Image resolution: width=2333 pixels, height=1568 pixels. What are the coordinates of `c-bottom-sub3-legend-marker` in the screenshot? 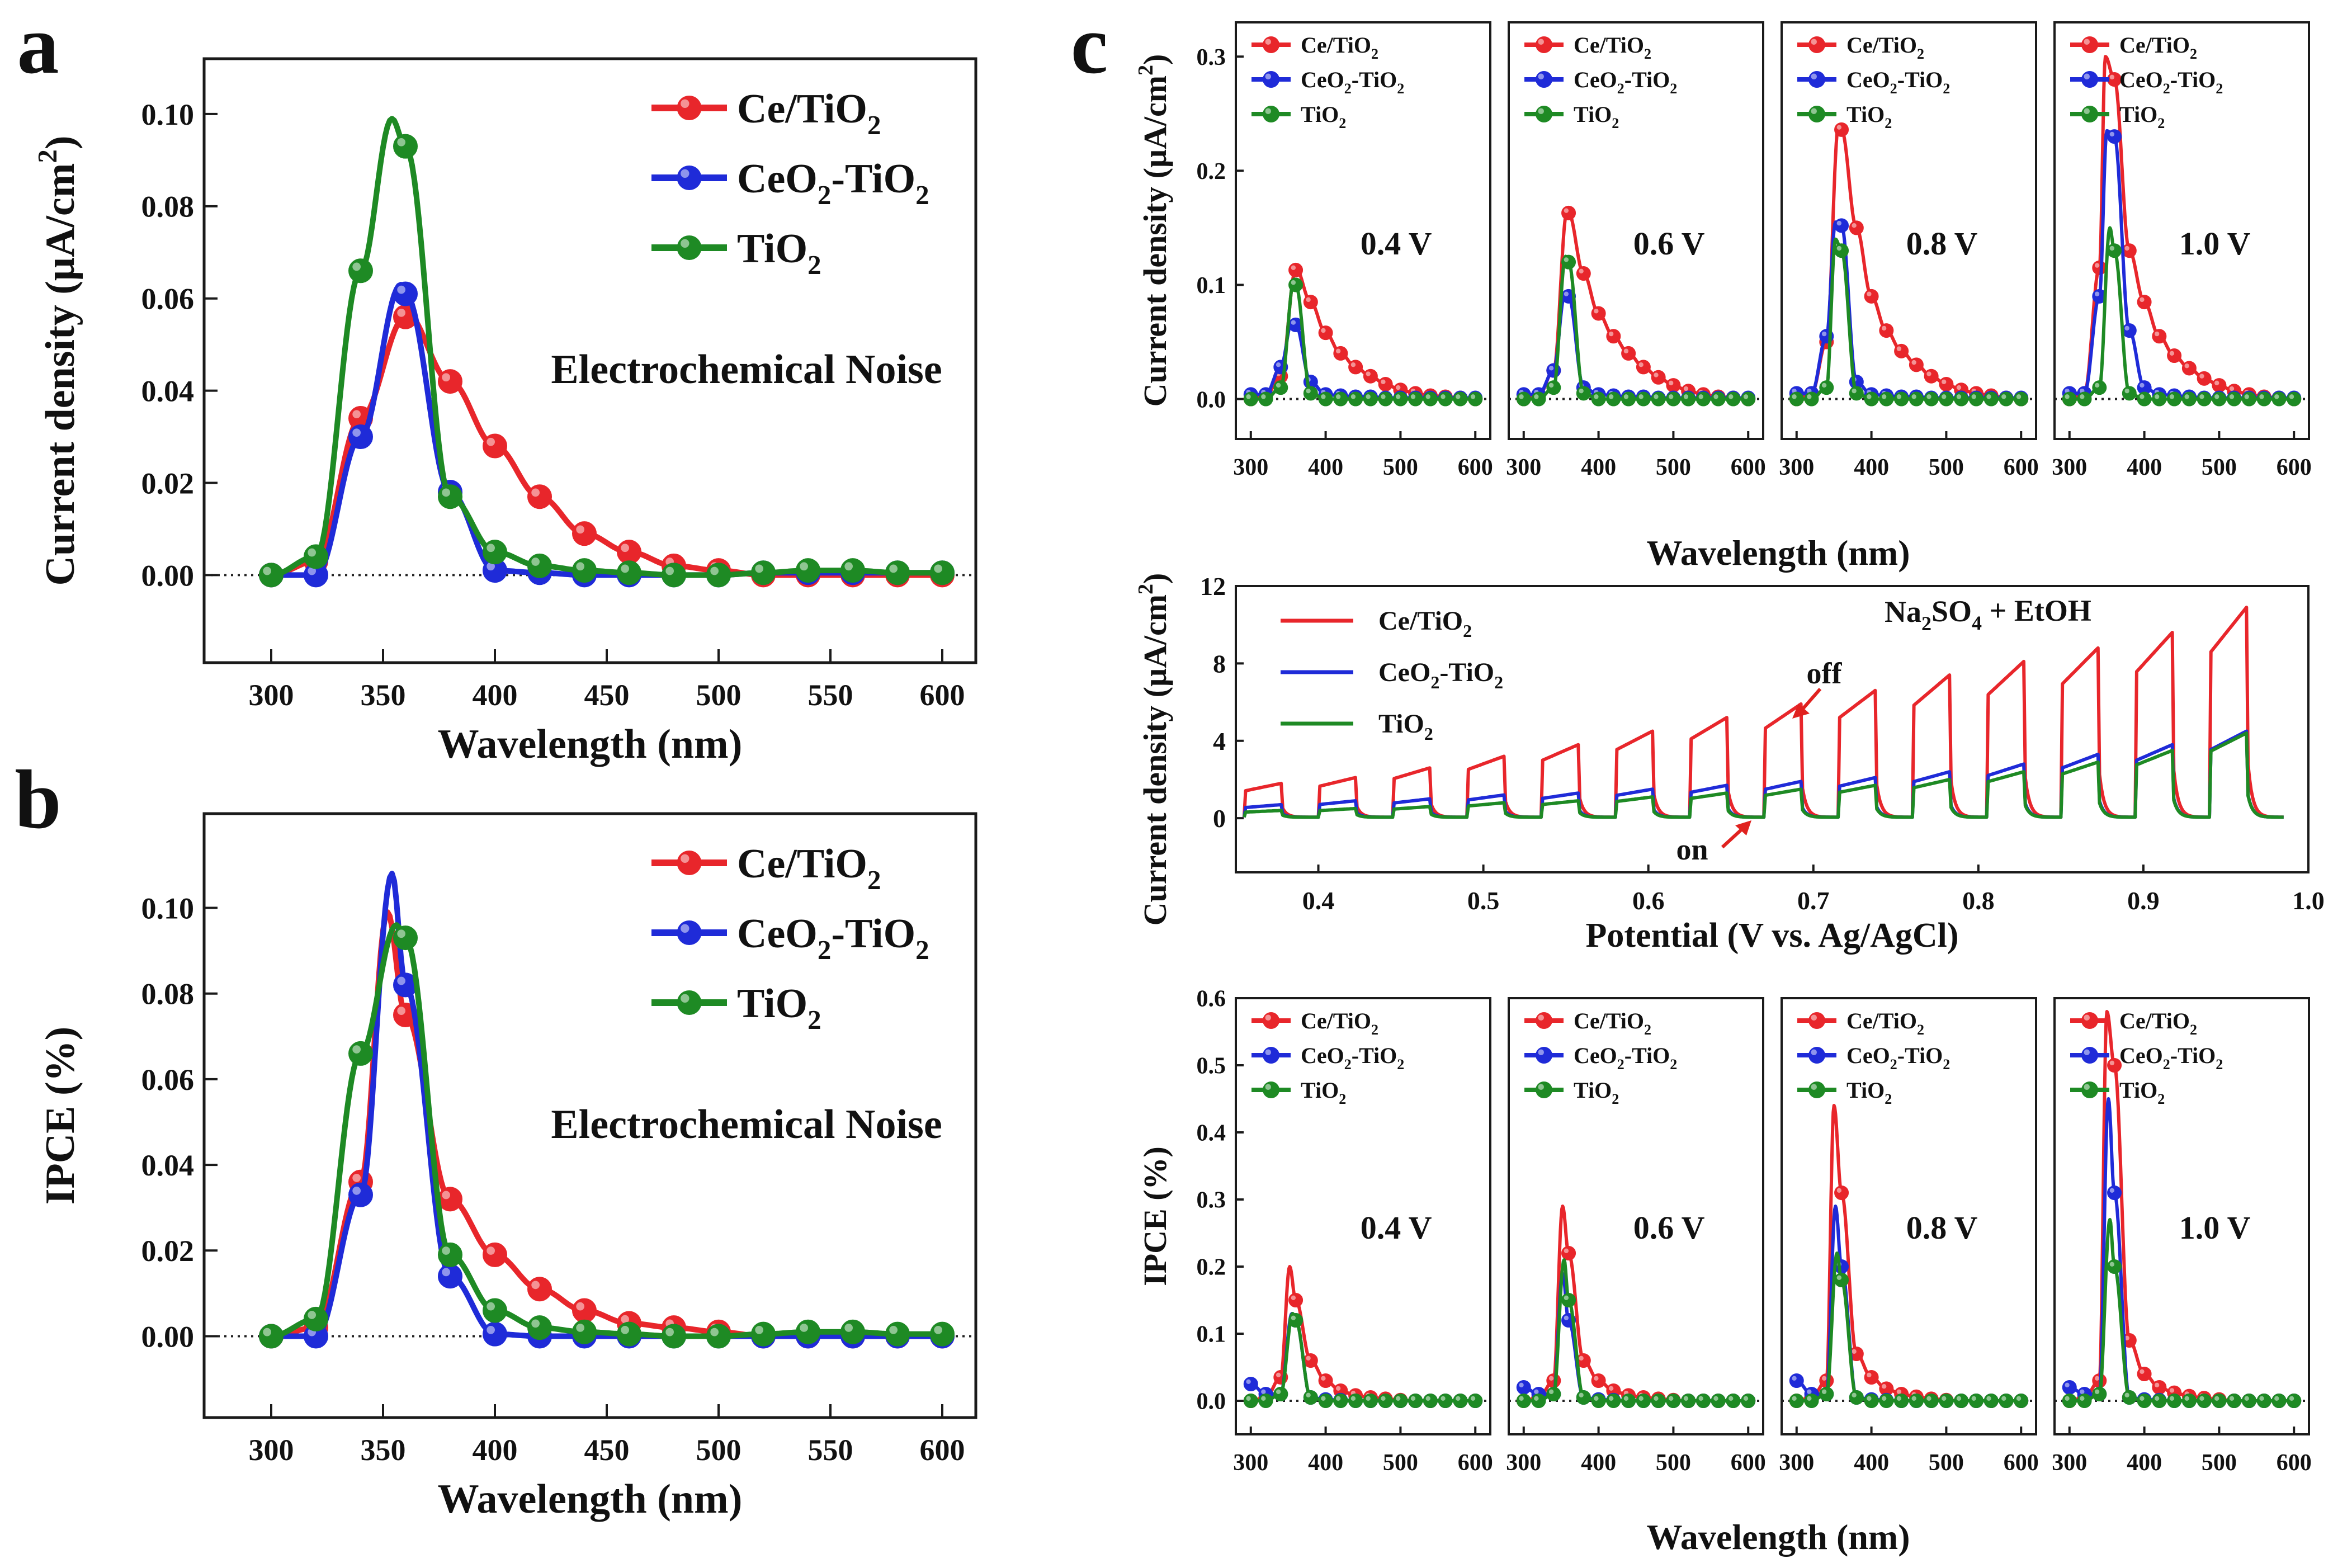 It's located at (1816, 1055).